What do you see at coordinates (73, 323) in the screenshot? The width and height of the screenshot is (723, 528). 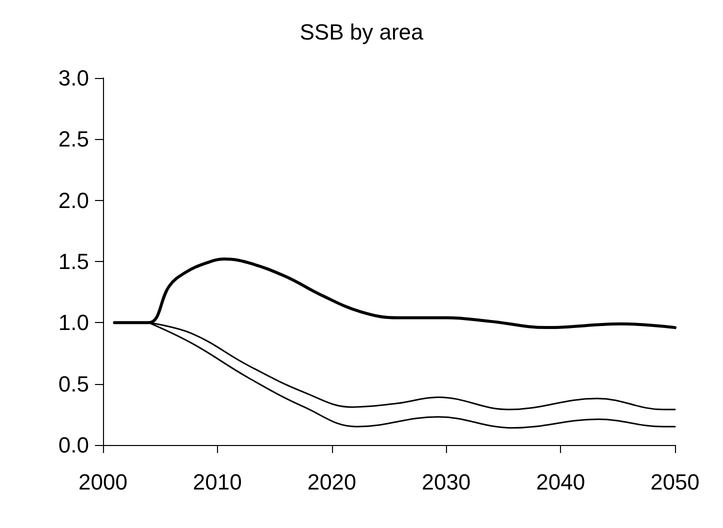 I see `y-tick-label: 1.0` at bounding box center [73, 323].